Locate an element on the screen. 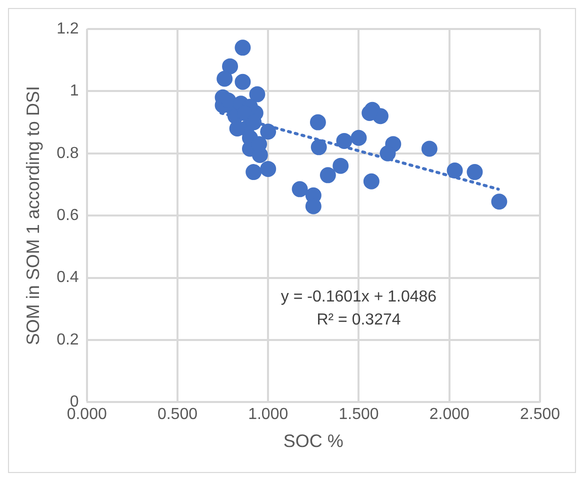 This screenshot has width=582, height=479. y-tick-label: 0.2 is located at coordinates (67, 339).